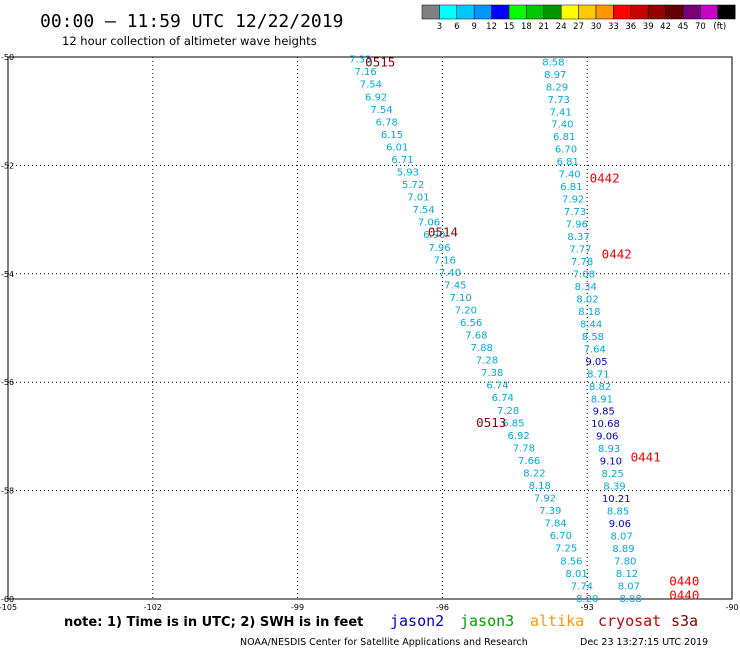  Describe the element at coordinates (644, 642) in the screenshot. I see `footer-timestamp: Dec 23 13:27:15 UTC 2019` at that location.